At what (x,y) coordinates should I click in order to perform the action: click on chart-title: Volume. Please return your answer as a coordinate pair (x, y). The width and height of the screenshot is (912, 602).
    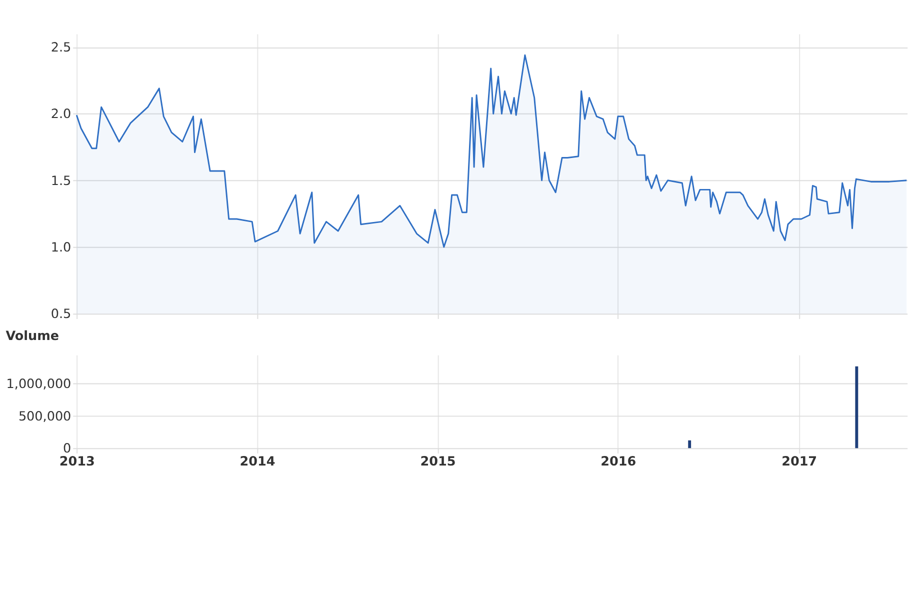
    Looking at the image, I should click on (33, 336).